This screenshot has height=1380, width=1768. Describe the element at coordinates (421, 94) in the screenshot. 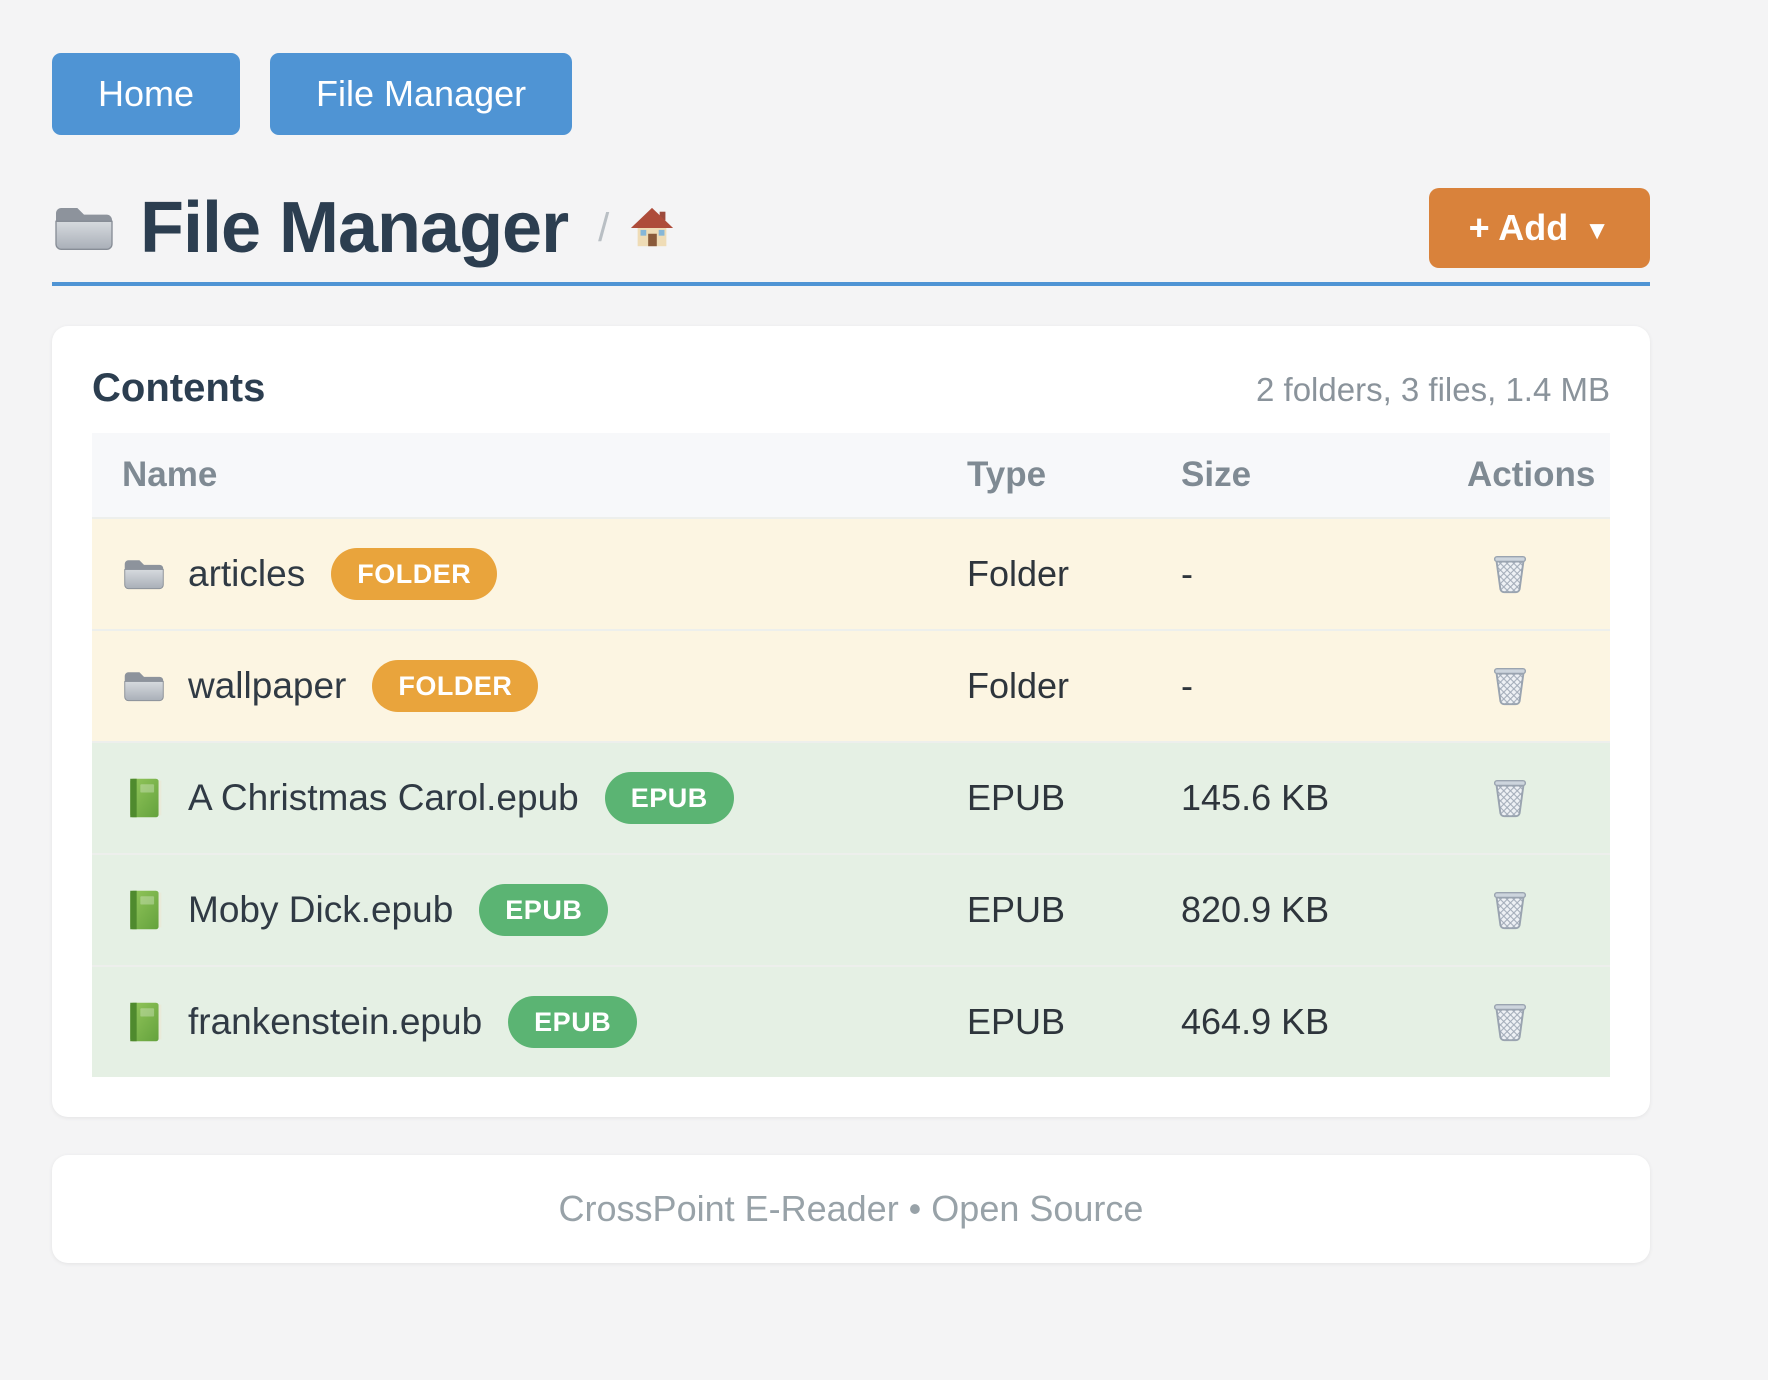

I see `file-manager-button: File Manager` at that location.